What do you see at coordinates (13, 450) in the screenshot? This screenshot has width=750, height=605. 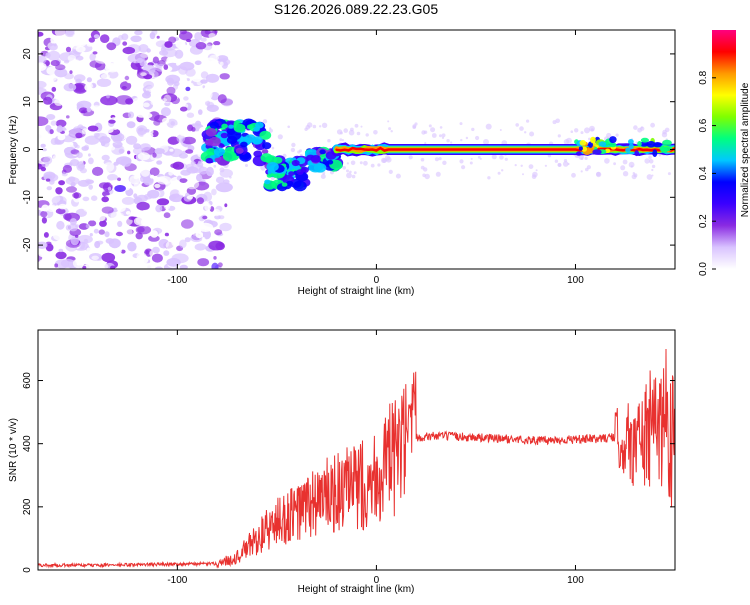 I see `snr-ylabel: SNR (10 * v/v)` at bounding box center [13, 450].